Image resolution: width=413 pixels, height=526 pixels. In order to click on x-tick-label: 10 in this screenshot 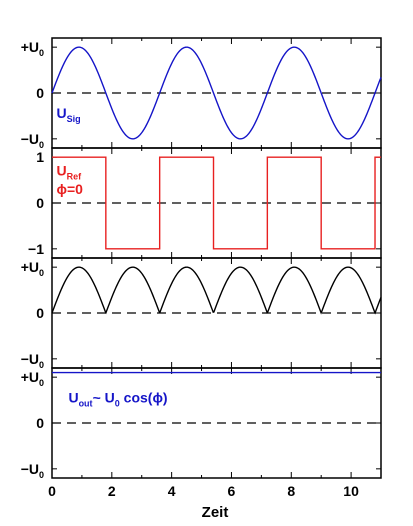, I will do `click(351, 491)`.